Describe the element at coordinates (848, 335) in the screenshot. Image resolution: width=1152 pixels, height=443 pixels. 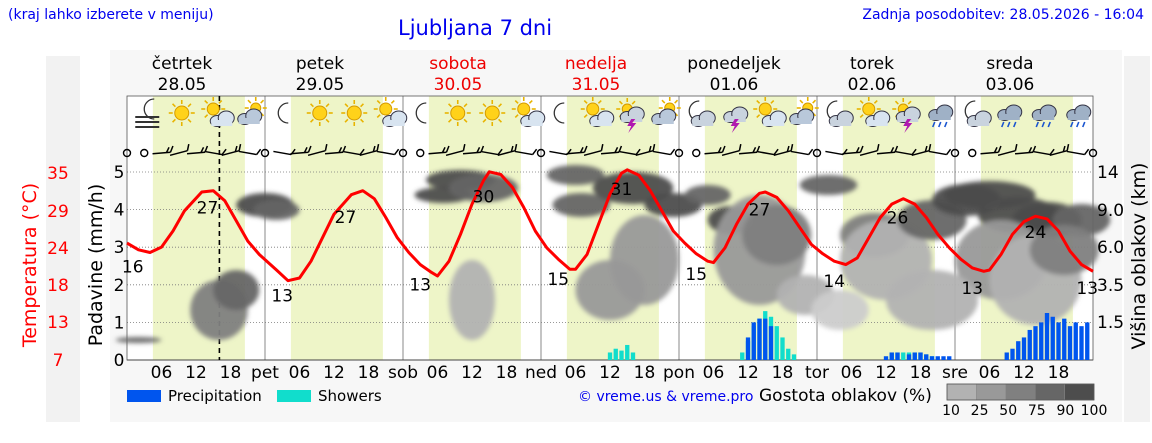
I see `precipitation-bars` at that location.